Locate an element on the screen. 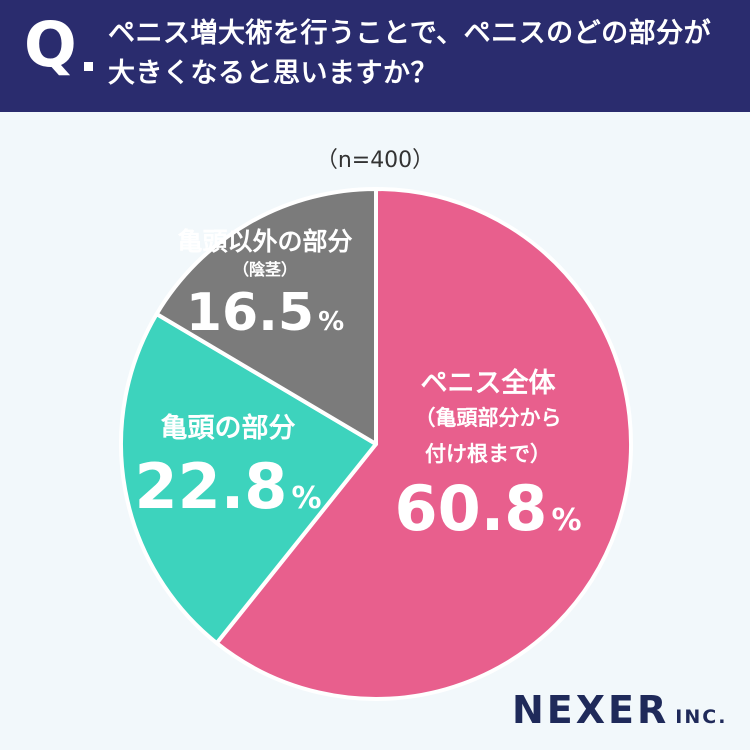  question-header: Q ペニス増大術を行うことで、ペニスのどの部分が 大きくなると思いますか？ is located at coordinates (375, 56).